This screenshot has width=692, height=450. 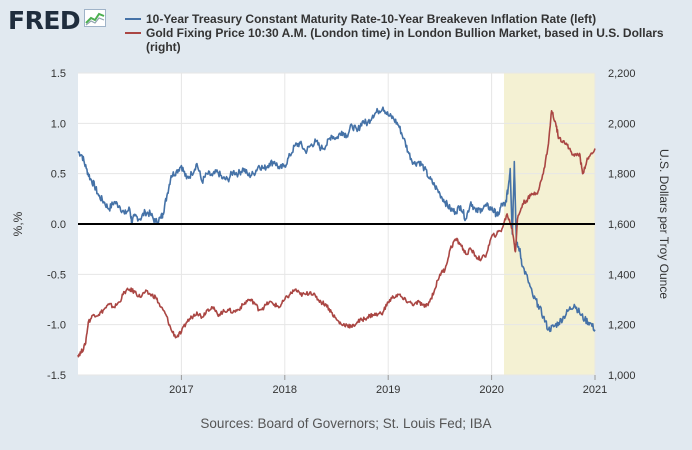 What do you see at coordinates (491, 390) in the screenshot?
I see `x-tick-label: 2020` at bounding box center [491, 390].